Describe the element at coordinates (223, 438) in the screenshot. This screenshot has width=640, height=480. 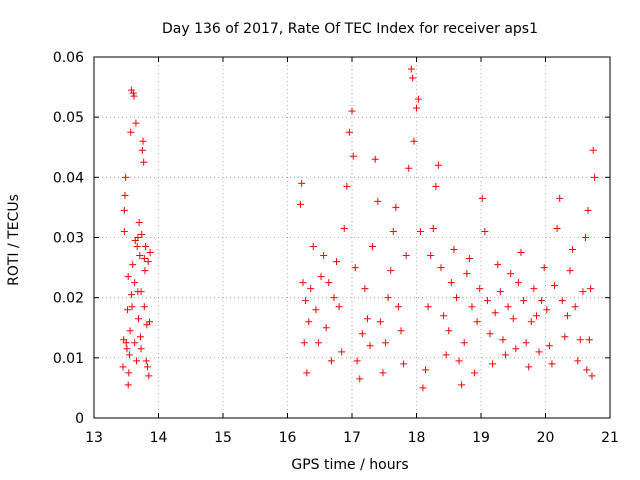
I see `x-tick-label: 15` at that location.